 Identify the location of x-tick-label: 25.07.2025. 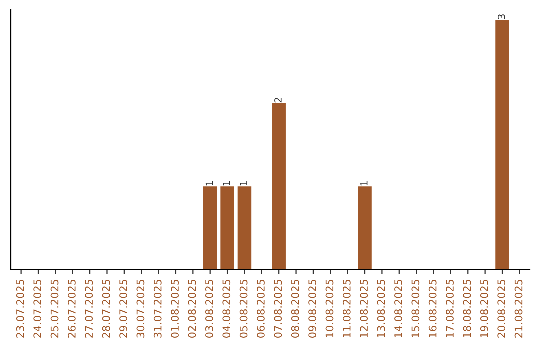
(54, 309).